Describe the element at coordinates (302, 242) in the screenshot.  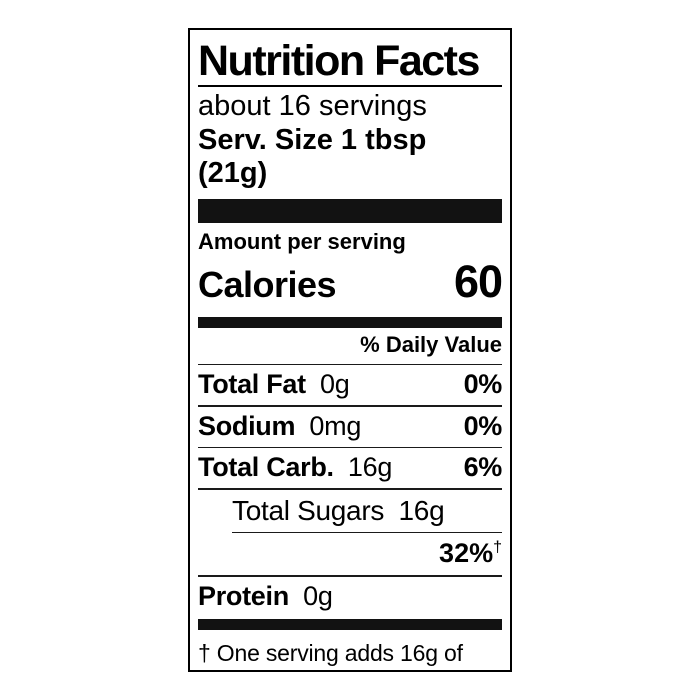
I see `amount-per-serving-label: Amount per serving` at that location.